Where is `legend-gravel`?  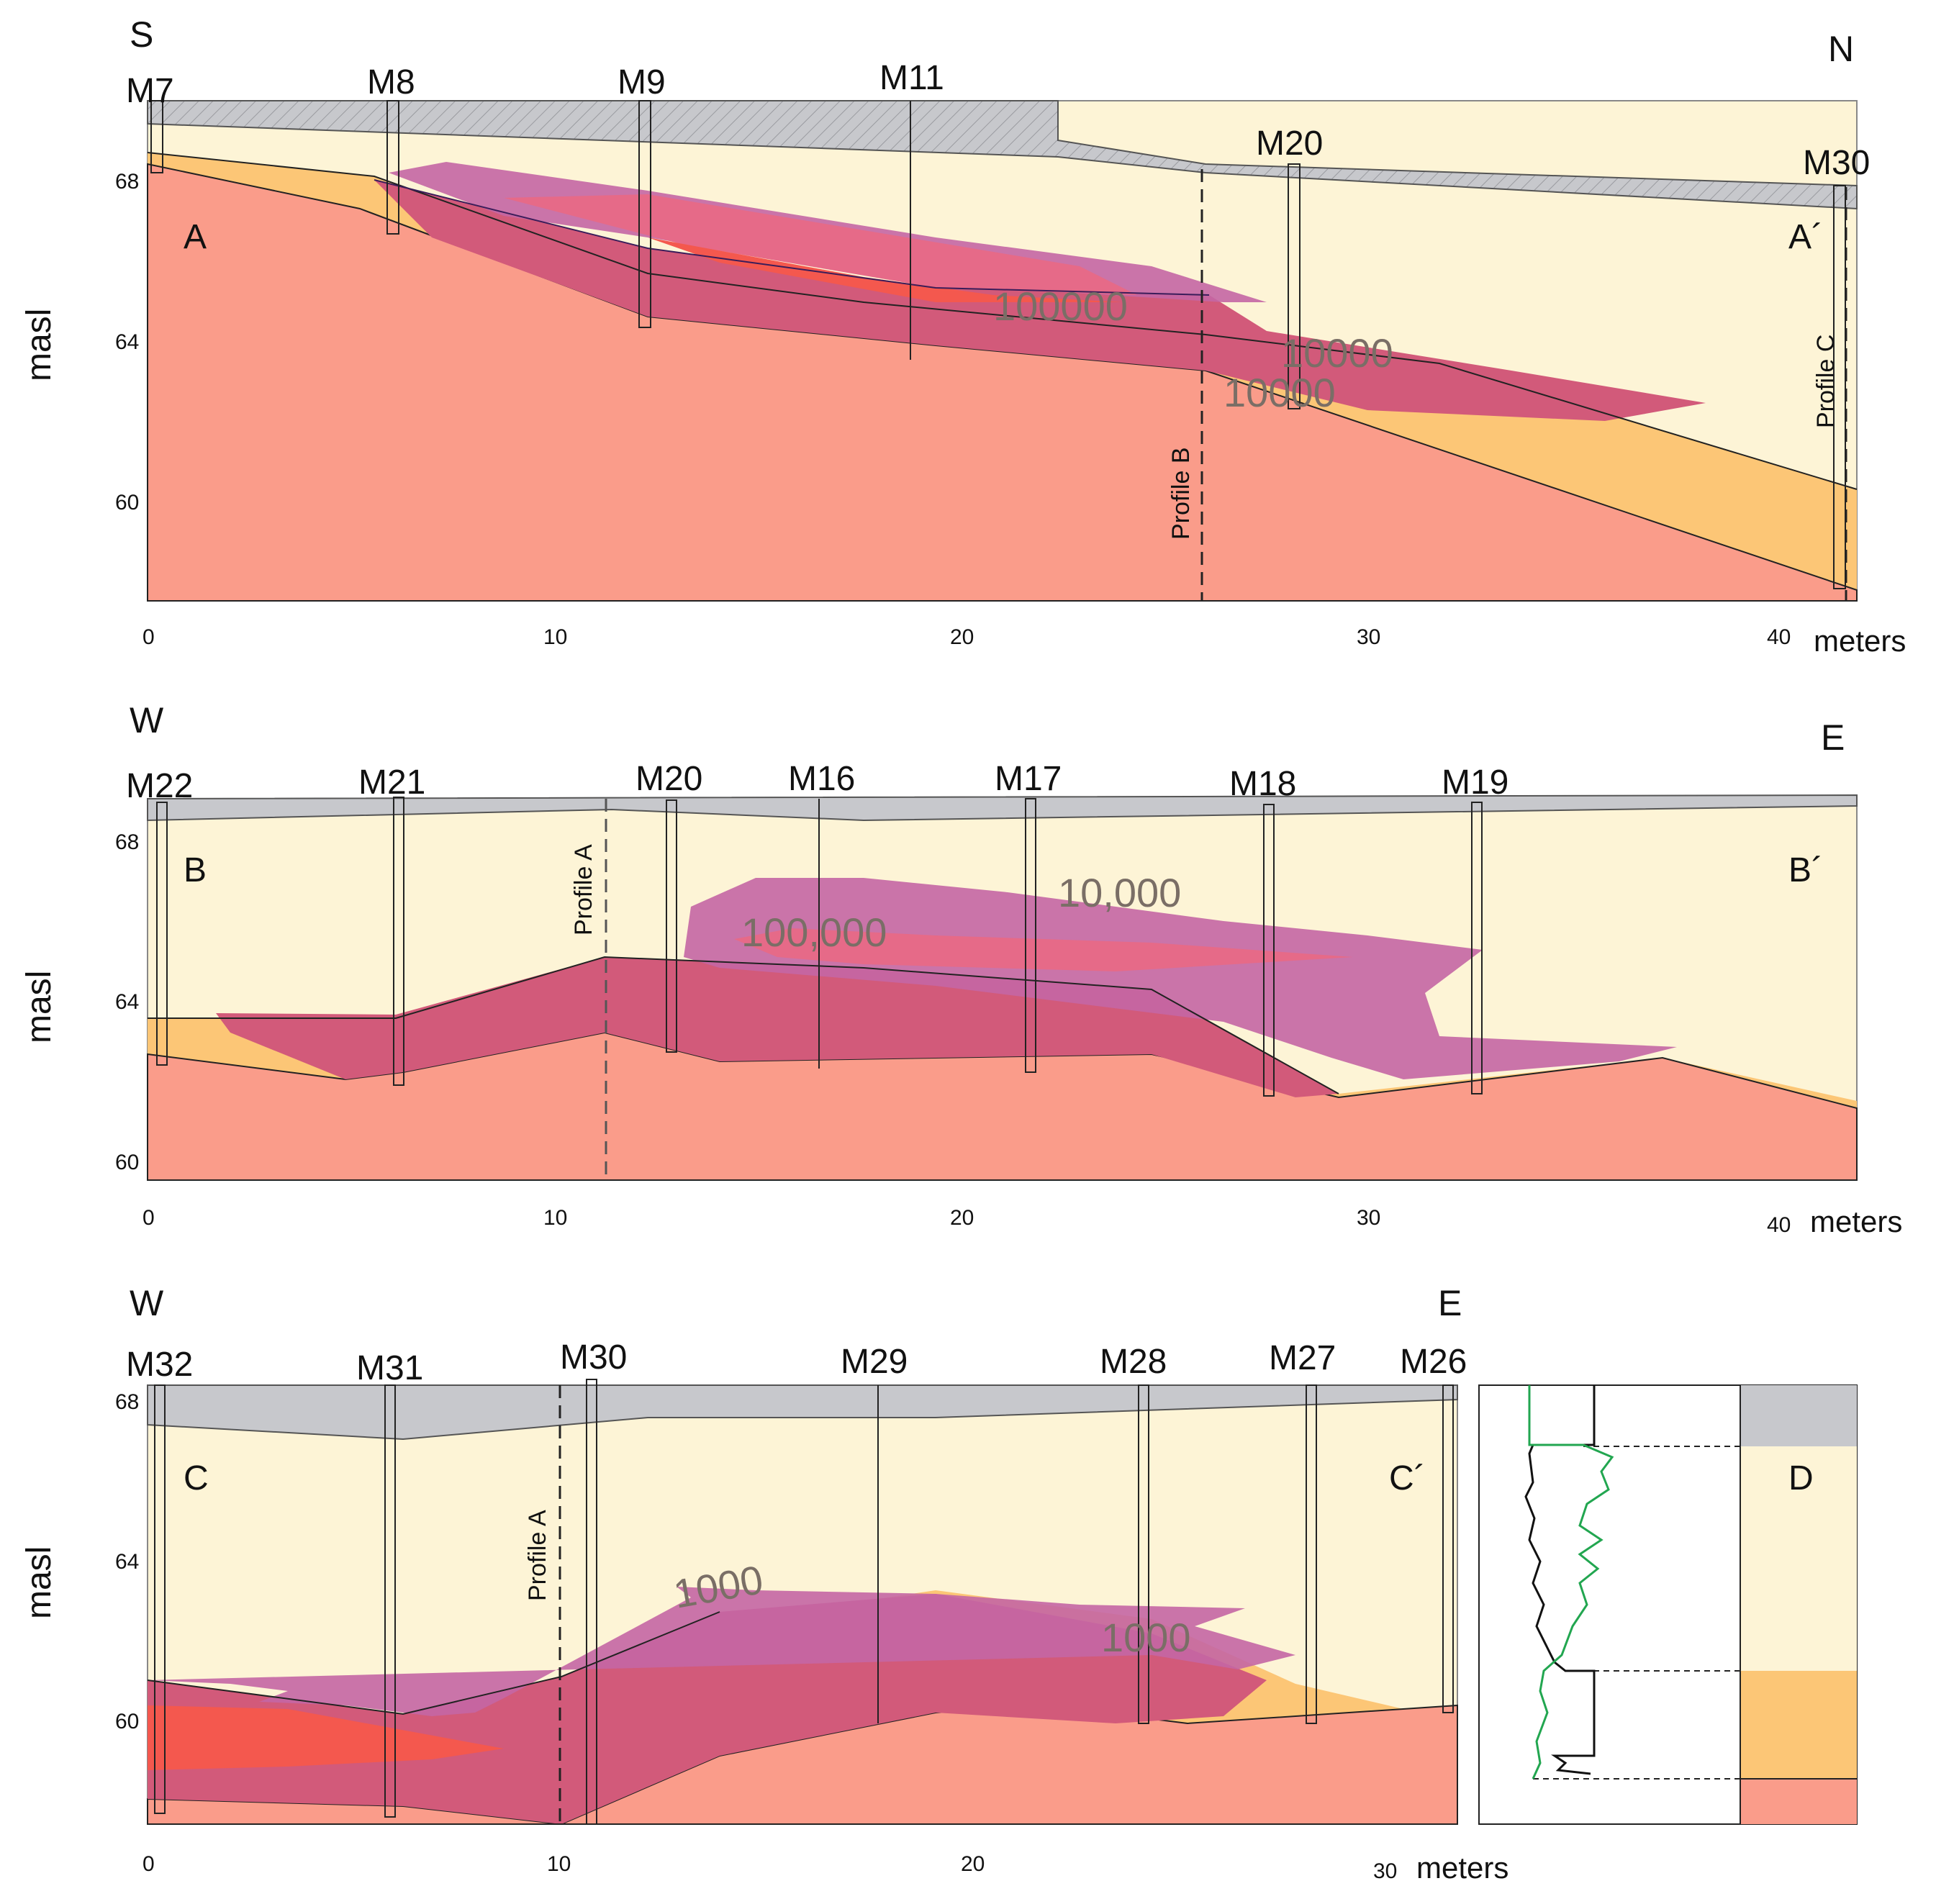
legend-gravel is located at coordinates (1798, 1725).